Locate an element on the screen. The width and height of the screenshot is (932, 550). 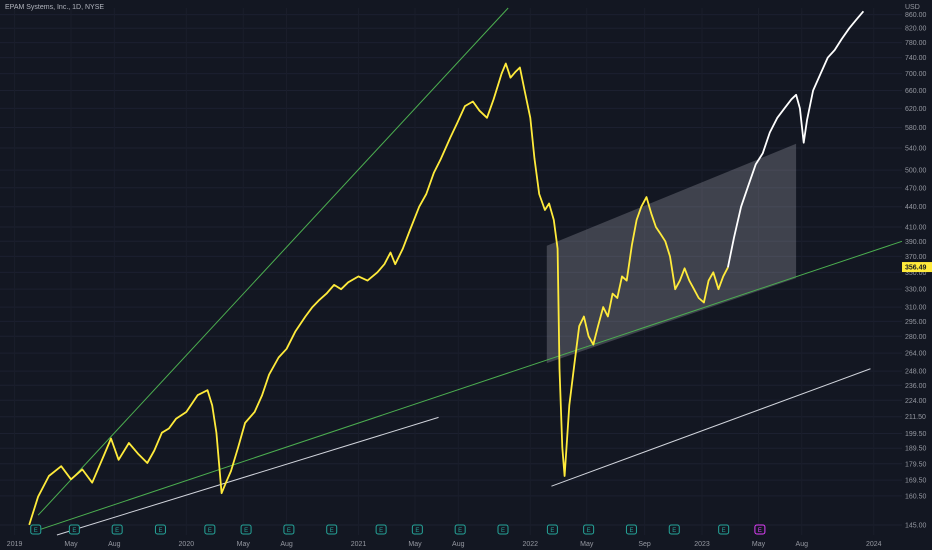
y-tick-label: 350.00 is located at coordinates (916, 273).